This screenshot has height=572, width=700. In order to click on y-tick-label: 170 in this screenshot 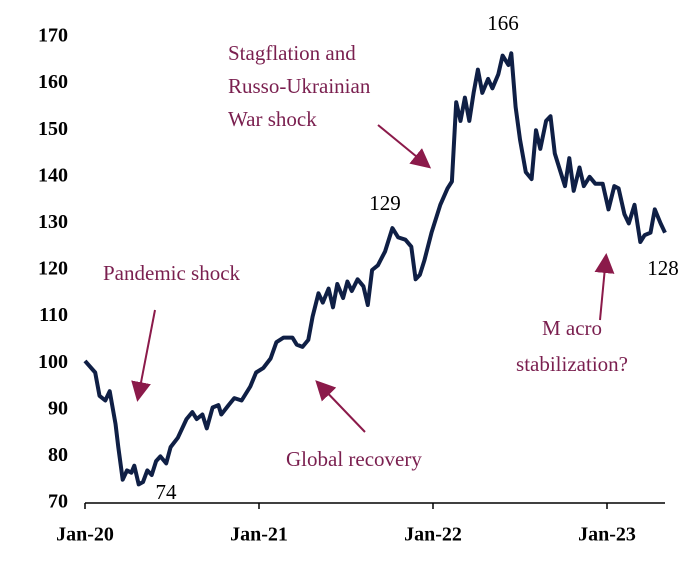, I will do `click(53, 36)`.